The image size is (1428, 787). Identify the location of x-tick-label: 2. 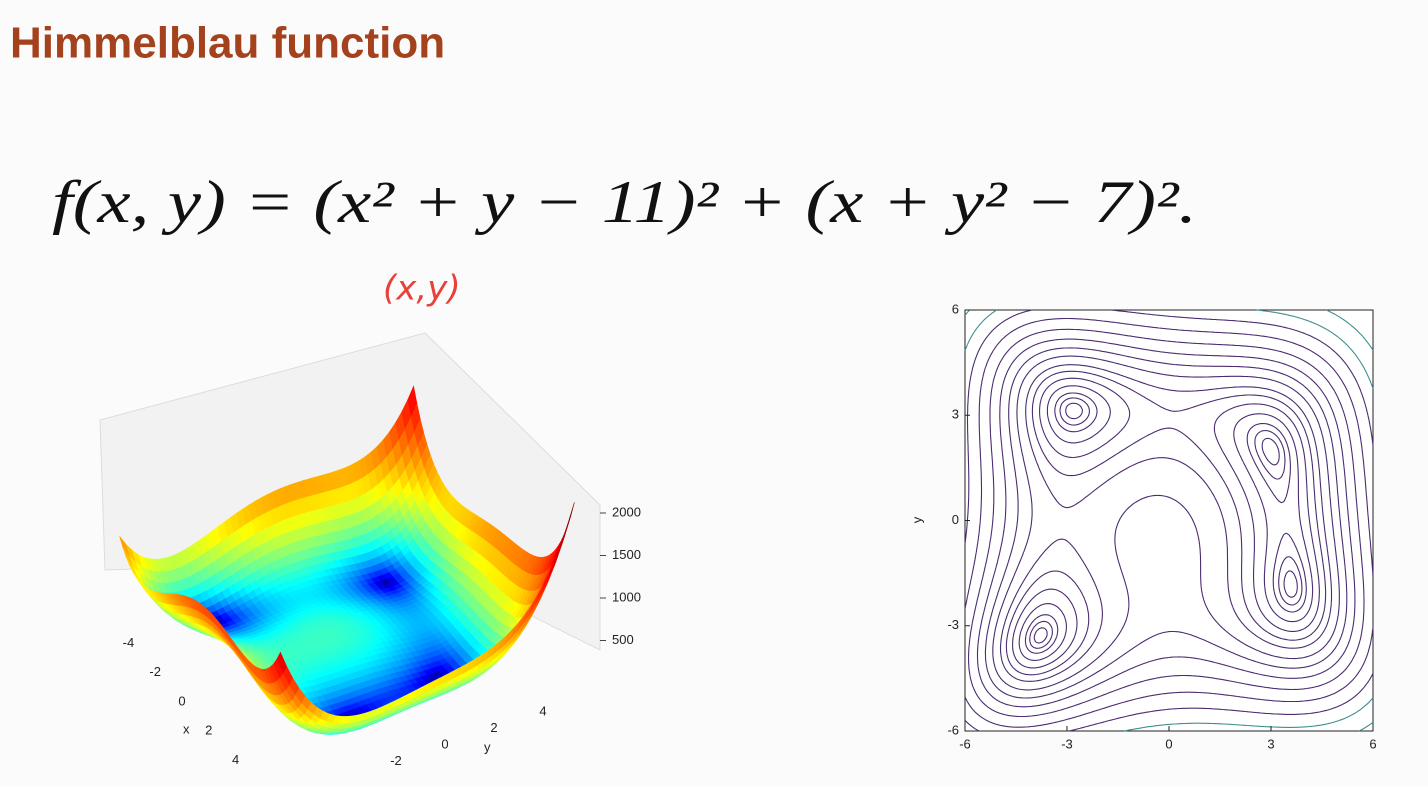
(208, 730).